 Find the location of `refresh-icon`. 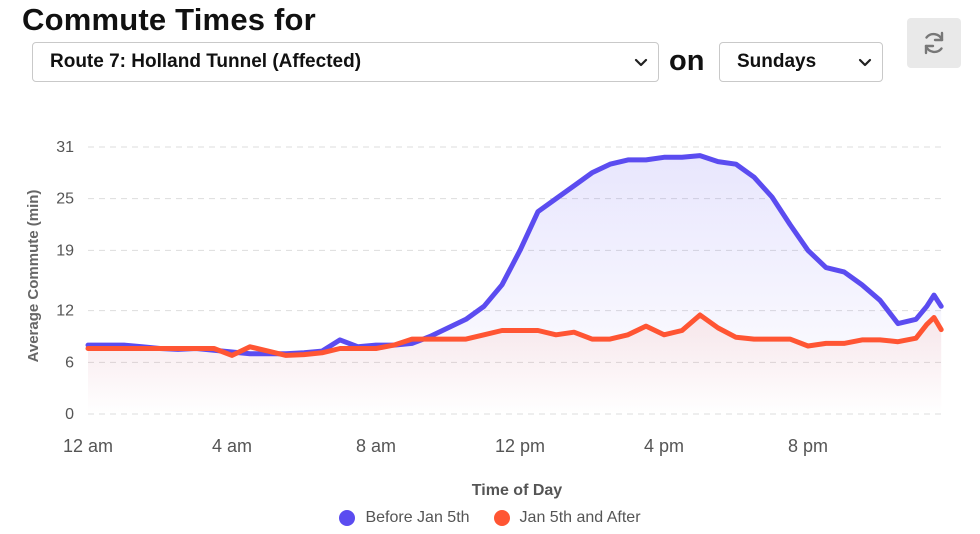

refresh-icon is located at coordinates (934, 43).